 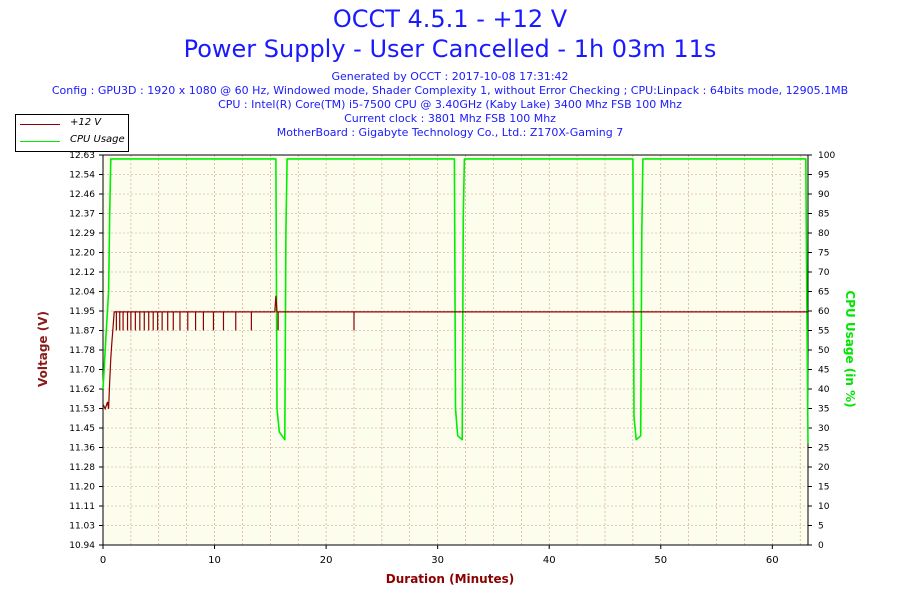 What do you see at coordinates (450, 118) in the screenshot?
I see `info-clock: Current clock : 3801 Mhz FSB 100 Mhz` at bounding box center [450, 118].